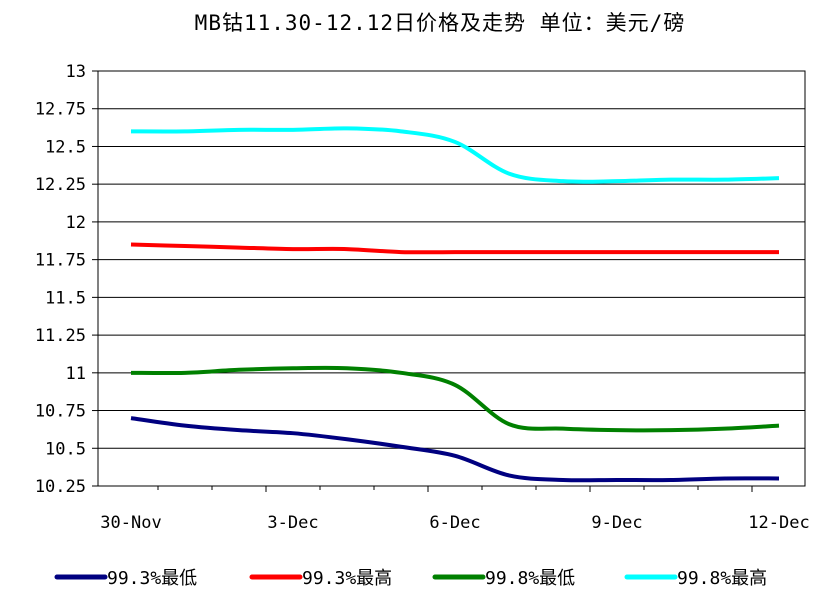 The height and width of the screenshot is (589, 820). I want to click on legend-label: 99.3%最高, so click(347, 578).